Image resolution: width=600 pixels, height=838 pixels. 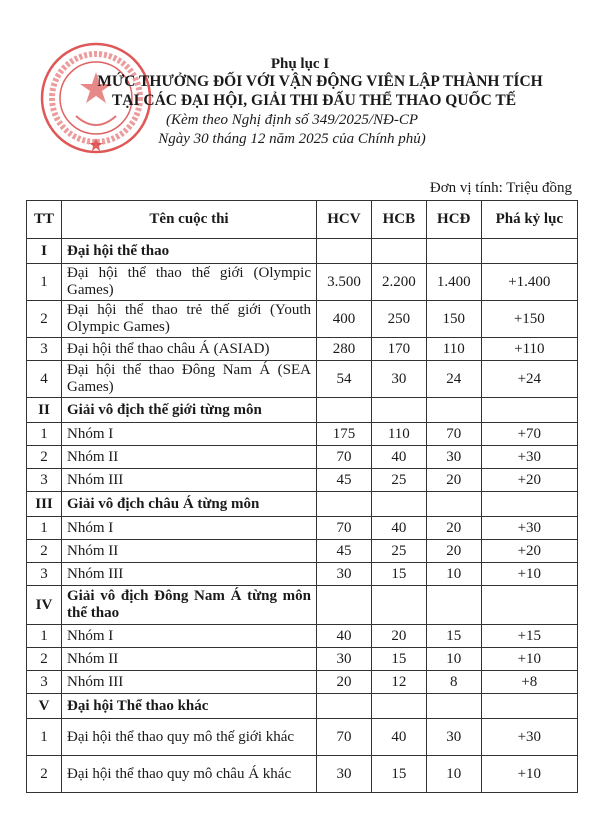 What do you see at coordinates (529, 434) in the screenshot?
I see `record-bonus: +70` at bounding box center [529, 434].